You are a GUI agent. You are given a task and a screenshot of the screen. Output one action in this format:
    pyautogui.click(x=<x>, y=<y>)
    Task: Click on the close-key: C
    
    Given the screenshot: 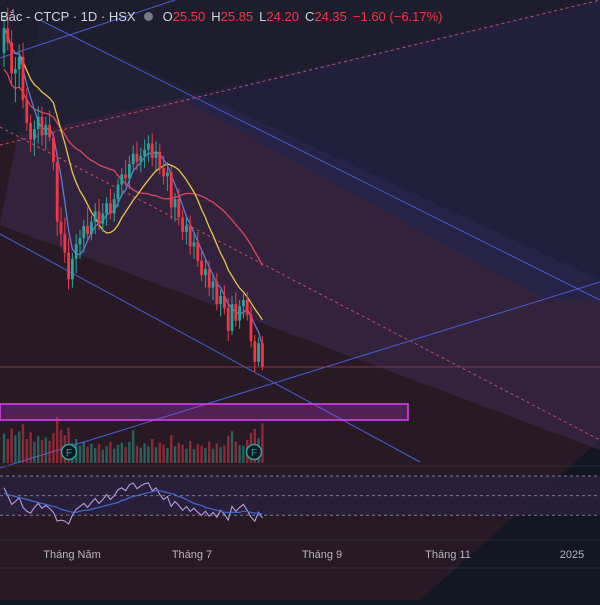 What is the action you would take?
    pyautogui.click(x=309, y=16)
    